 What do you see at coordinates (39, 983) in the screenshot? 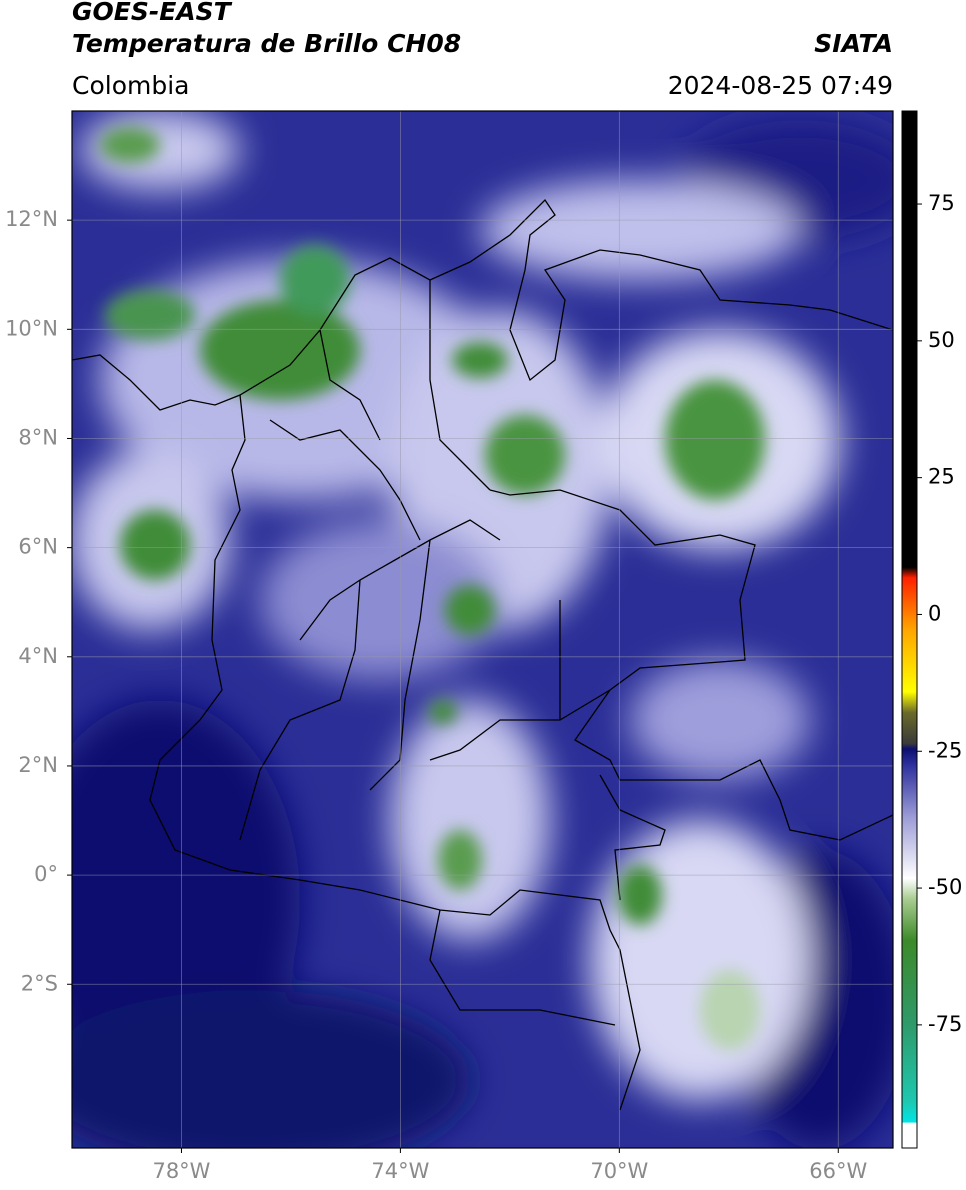
I see `lat-tick-label: 2°S` at bounding box center [39, 983].